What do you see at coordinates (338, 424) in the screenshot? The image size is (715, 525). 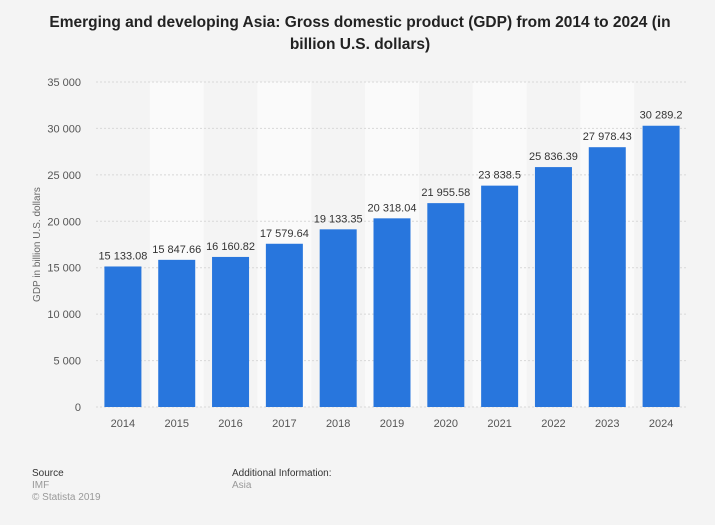 I see `x-tick-label: 2018` at bounding box center [338, 424].